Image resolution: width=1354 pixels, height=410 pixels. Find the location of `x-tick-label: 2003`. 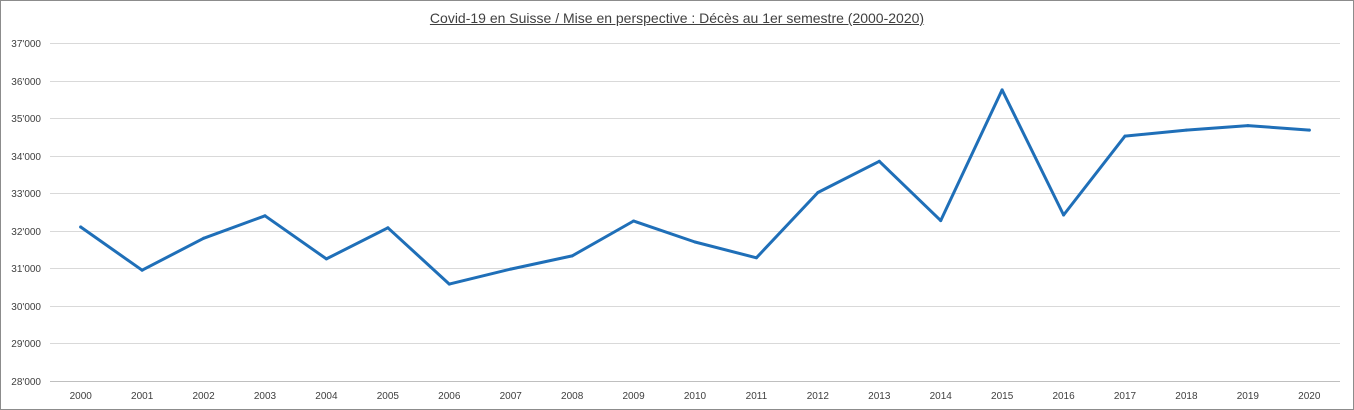

x-tick-label: 2003 is located at coordinates (265, 396).